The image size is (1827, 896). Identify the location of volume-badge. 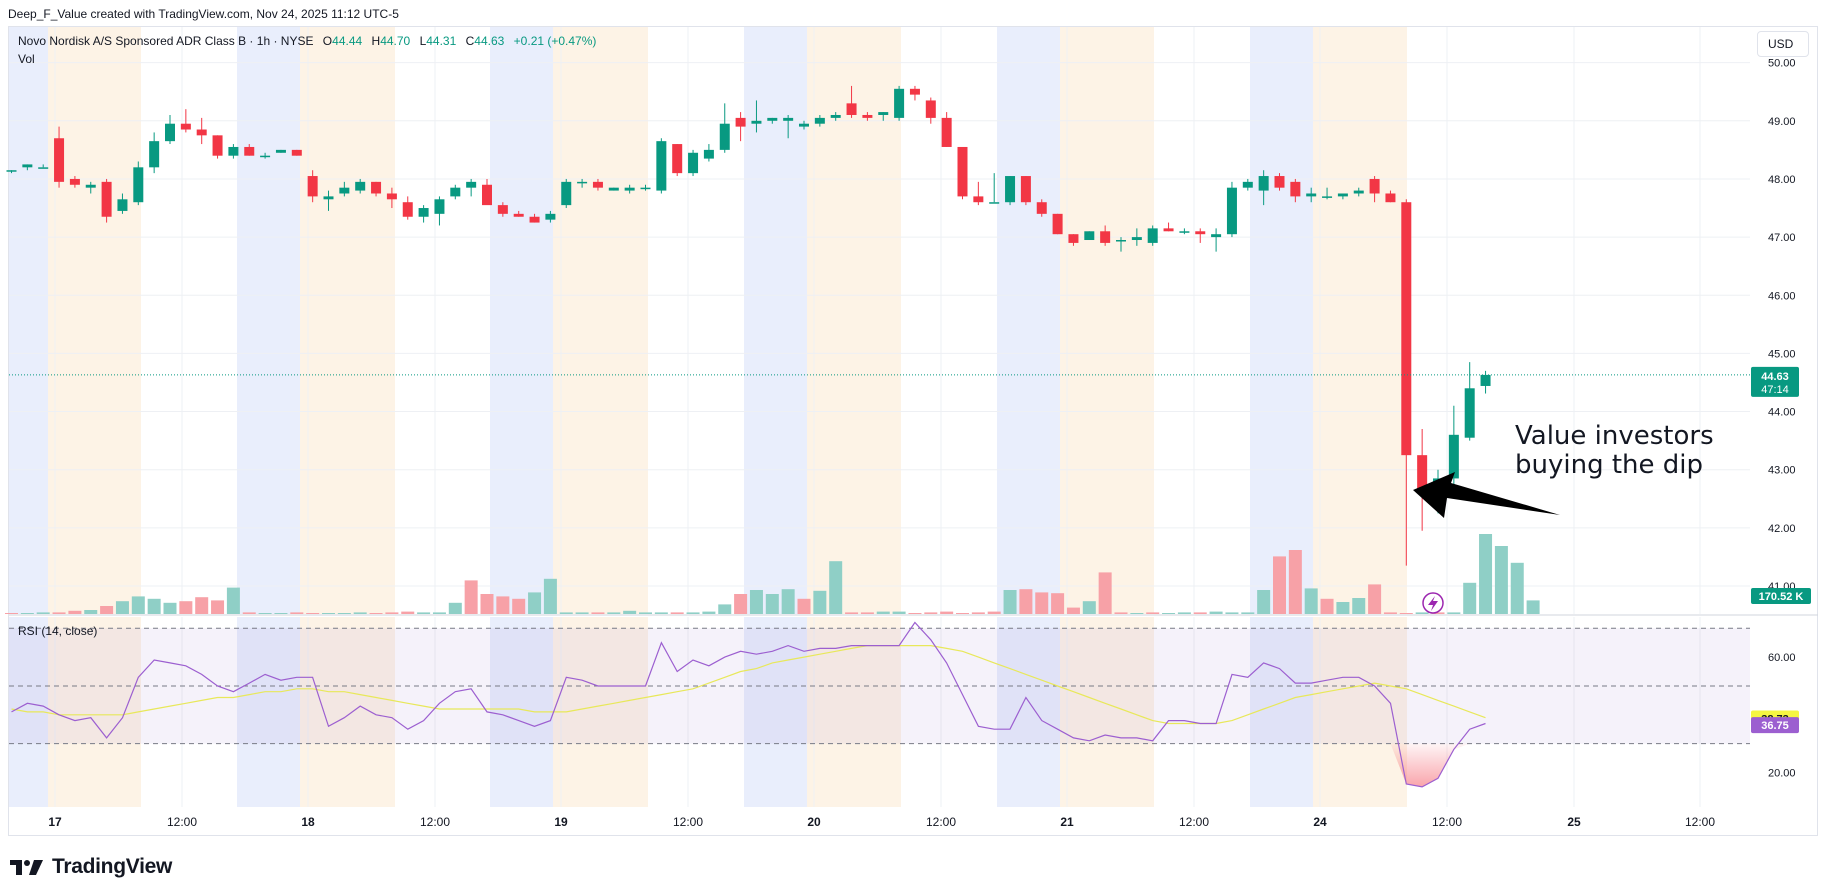
(1781, 596).